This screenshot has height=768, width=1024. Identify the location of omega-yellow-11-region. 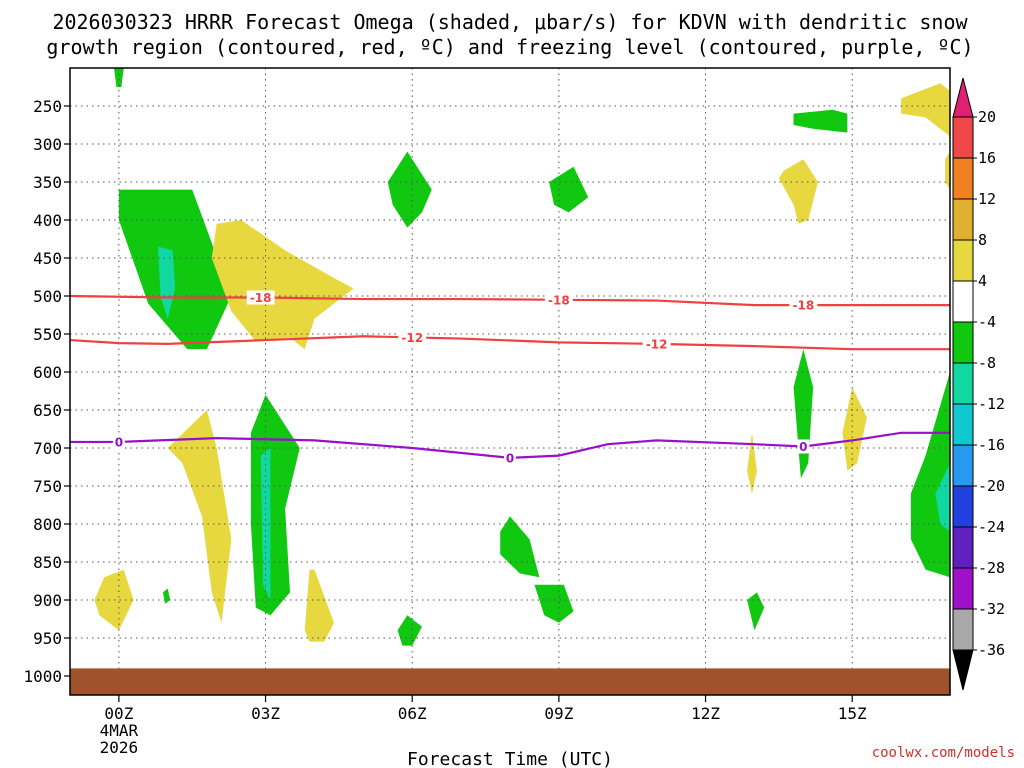
(752, 463).